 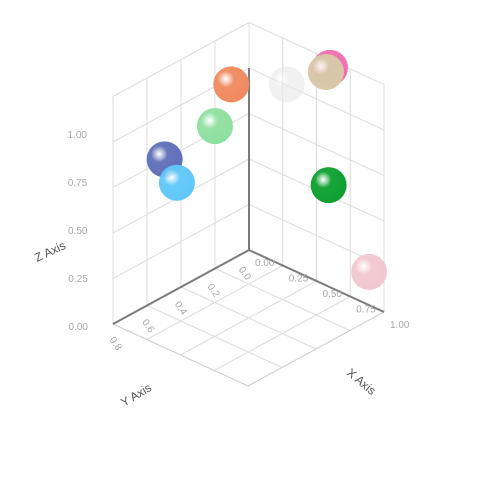 What do you see at coordinates (333, 294) in the screenshot?
I see `x-tick-label-2: 0.50` at bounding box center [333, 294].